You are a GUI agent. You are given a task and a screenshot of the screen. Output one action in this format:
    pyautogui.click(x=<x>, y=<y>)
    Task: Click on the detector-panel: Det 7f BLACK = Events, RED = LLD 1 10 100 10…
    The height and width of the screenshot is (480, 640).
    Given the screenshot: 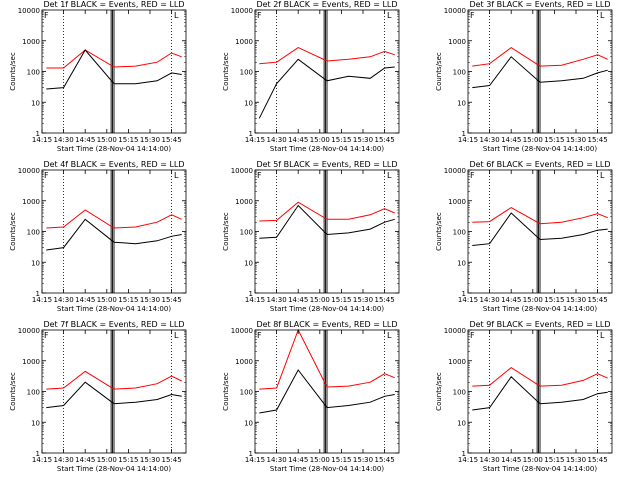 What is the action you would take?
    pyautogui.click(x=98, y=396)
    